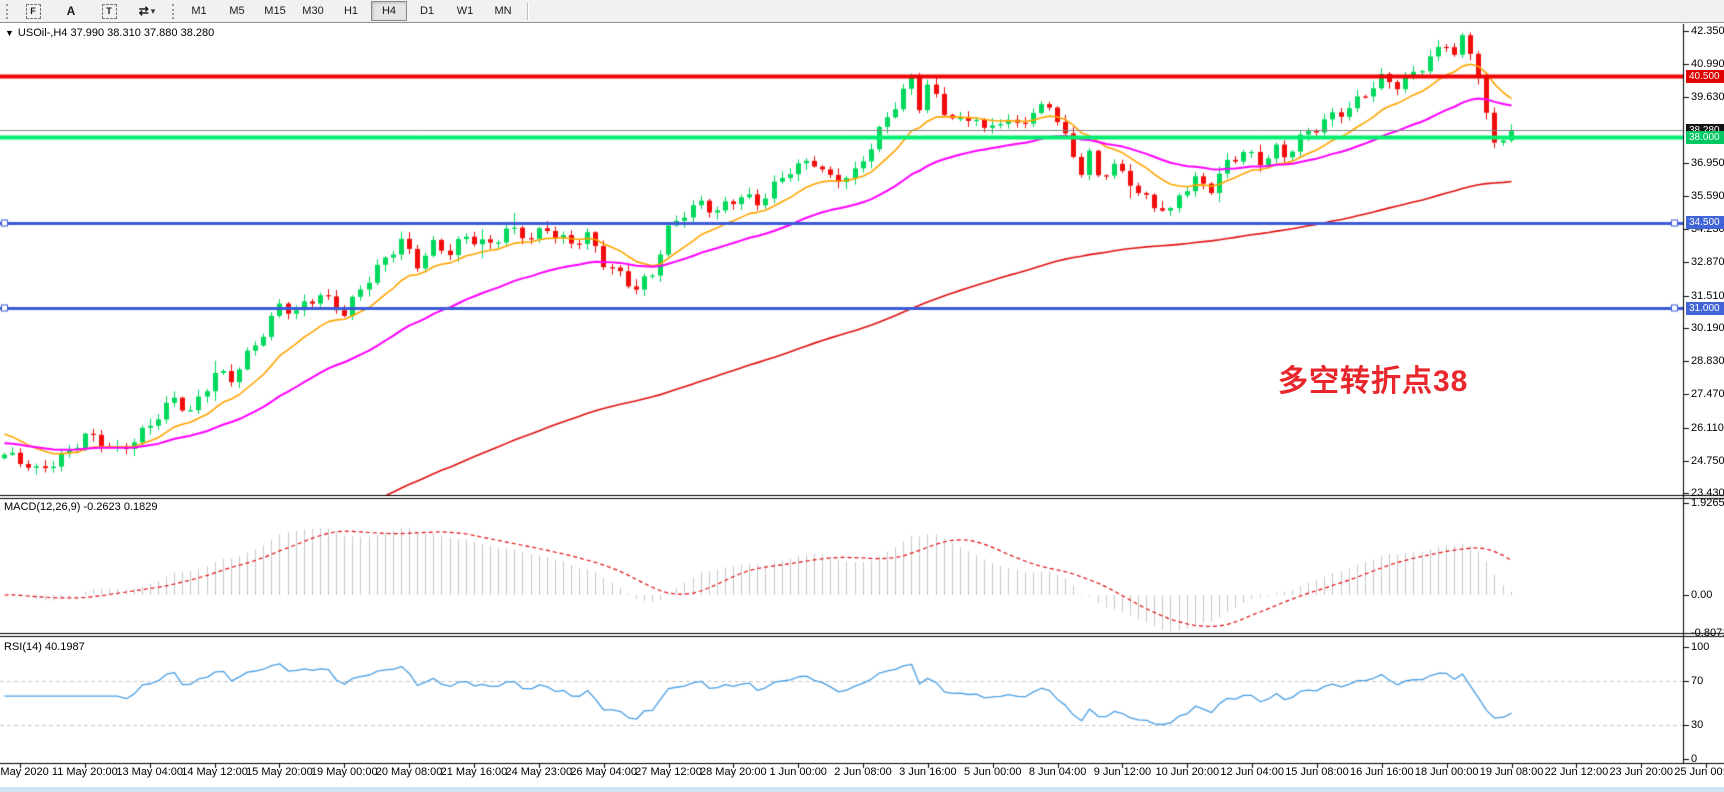 The width and height of the screenshot is (1724, 792). Describe the element at coordinates (1057, 772) in the screenshot. I see `time-axis-label: 8 Jun 04:00` at that location.